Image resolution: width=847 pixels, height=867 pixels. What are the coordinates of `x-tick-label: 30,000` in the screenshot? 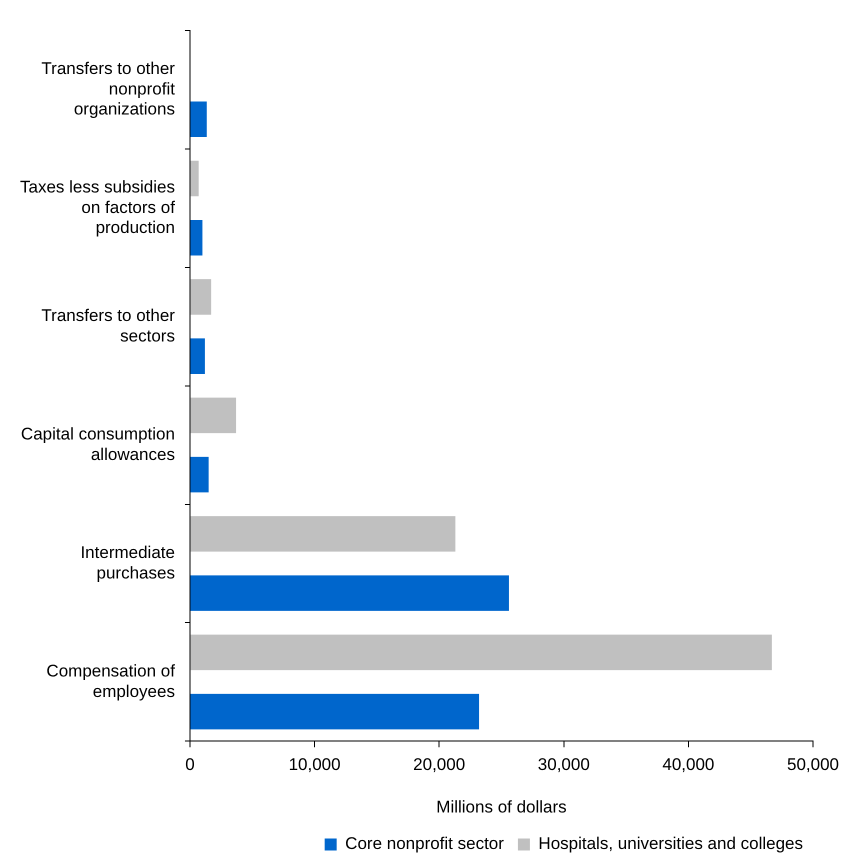 It's located at (564, 764).